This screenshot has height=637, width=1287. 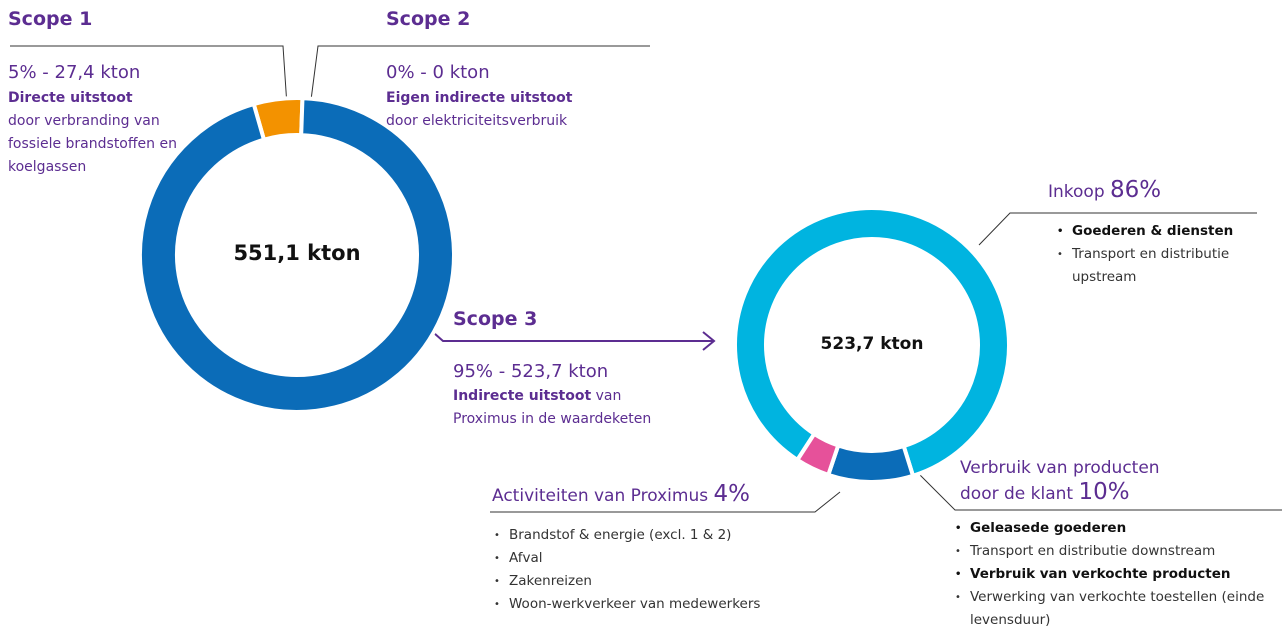 What do you see at coordinates (1120, 551) in the screenshot?
I see `bullet-item: Transport en distributie downstream` at bounding box center [1120, 551].